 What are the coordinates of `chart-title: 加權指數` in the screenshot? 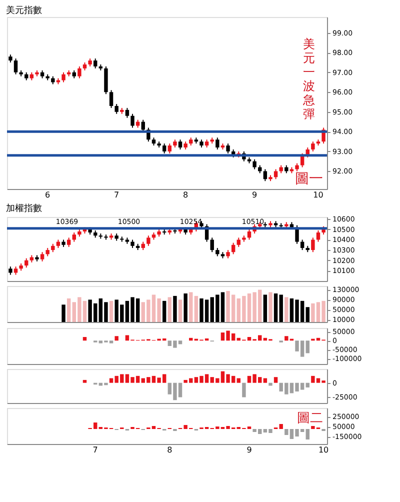 It's located at (24, 208).